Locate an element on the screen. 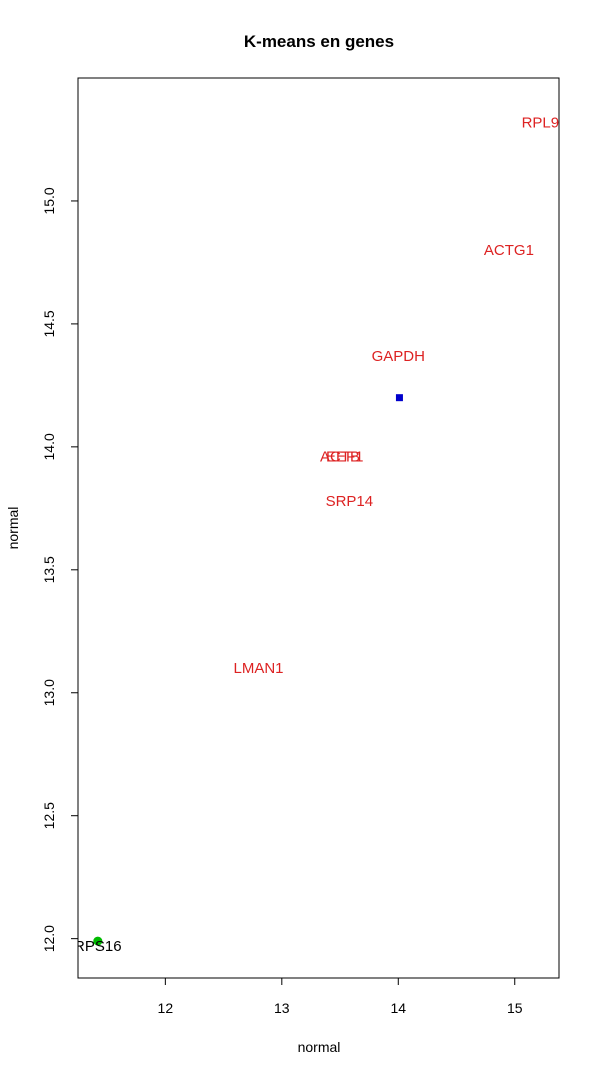  y-tick-label-6: 15.0 is located at coordinates (49, 200).